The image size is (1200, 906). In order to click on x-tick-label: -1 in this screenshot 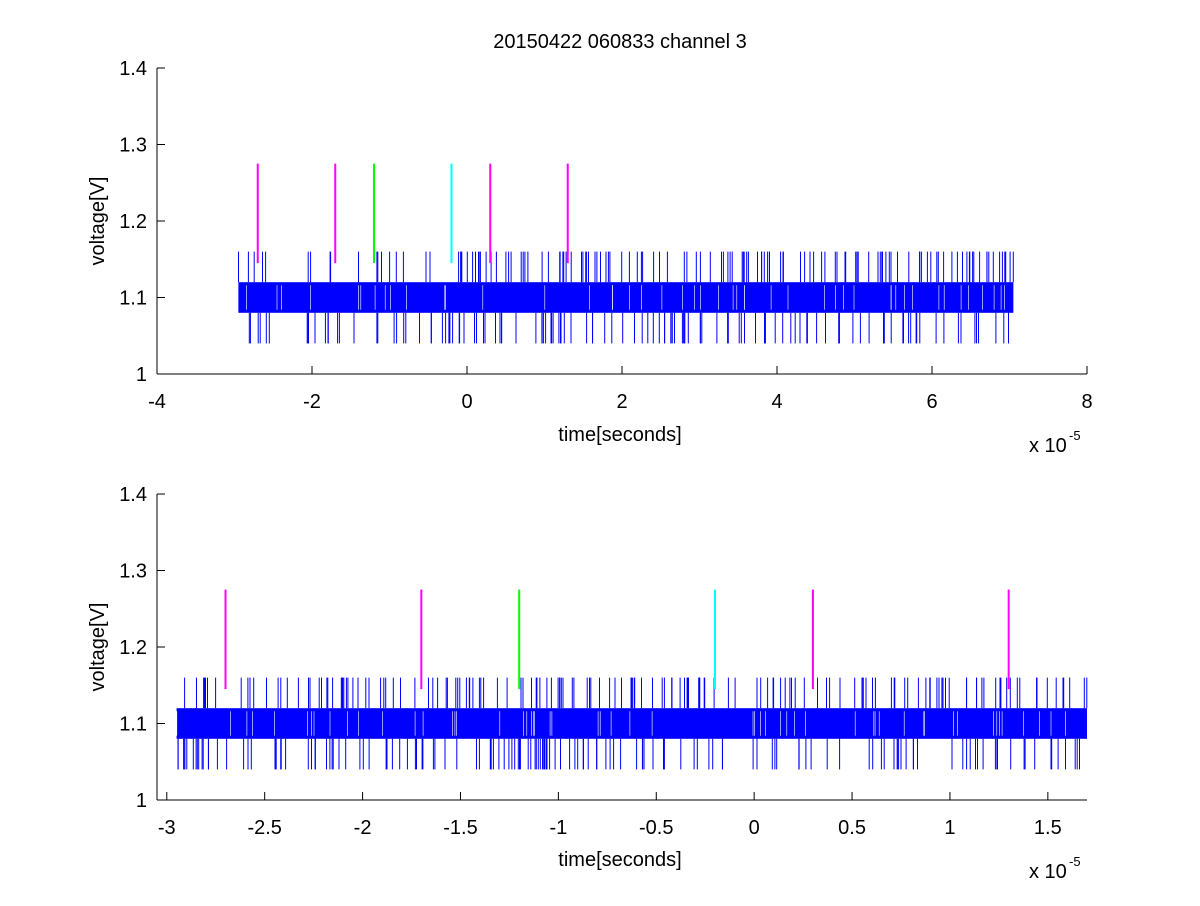, I will do `click(558, 828)`.